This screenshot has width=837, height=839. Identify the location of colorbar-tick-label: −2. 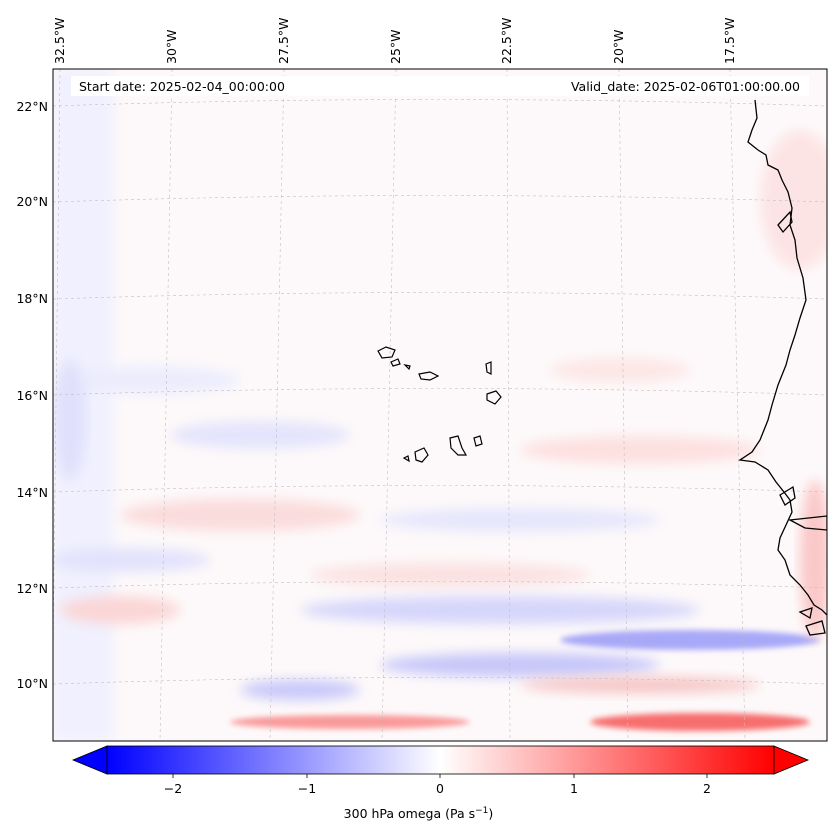
(173, 788).